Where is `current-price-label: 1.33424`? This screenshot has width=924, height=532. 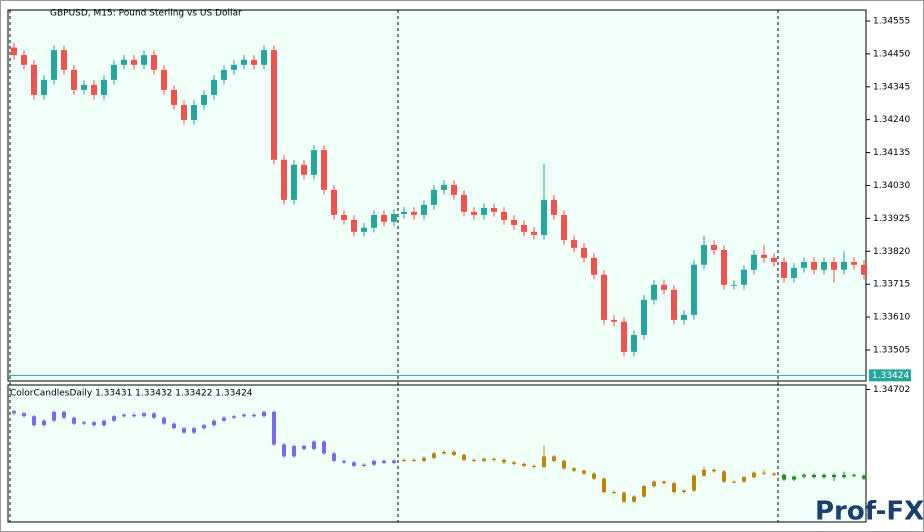 current-price-label: 1.33424 is located at coordinates (890, 376).